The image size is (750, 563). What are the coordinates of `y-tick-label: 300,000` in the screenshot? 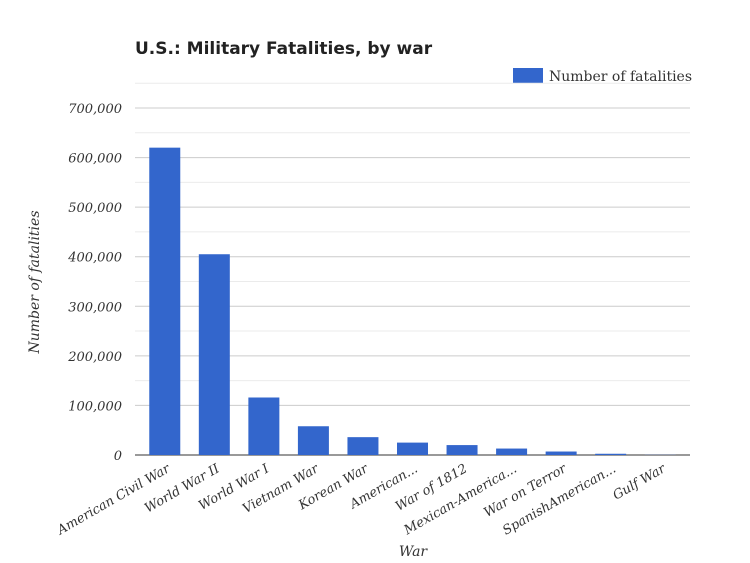 It's located at (95, 307).